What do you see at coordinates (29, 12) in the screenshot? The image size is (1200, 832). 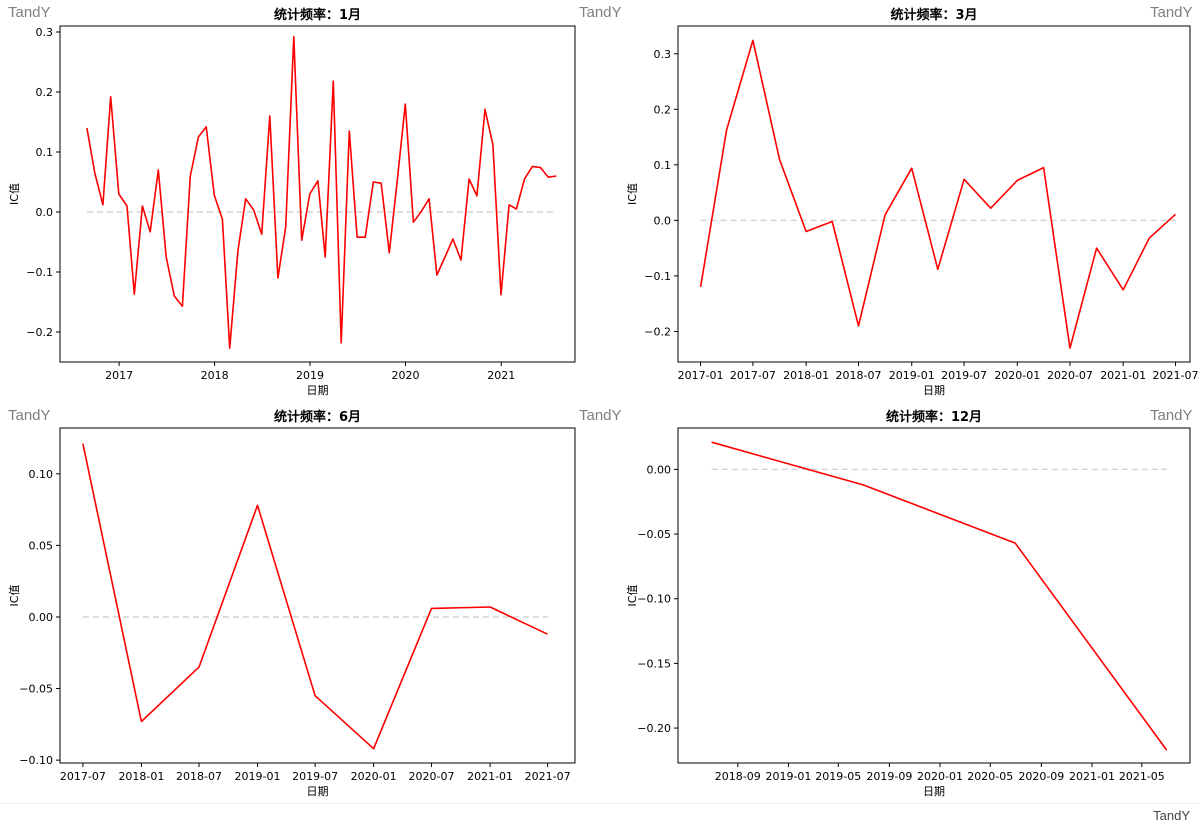 I see `watermark-top-left-1: TandY` at bounding box center [29, 12].